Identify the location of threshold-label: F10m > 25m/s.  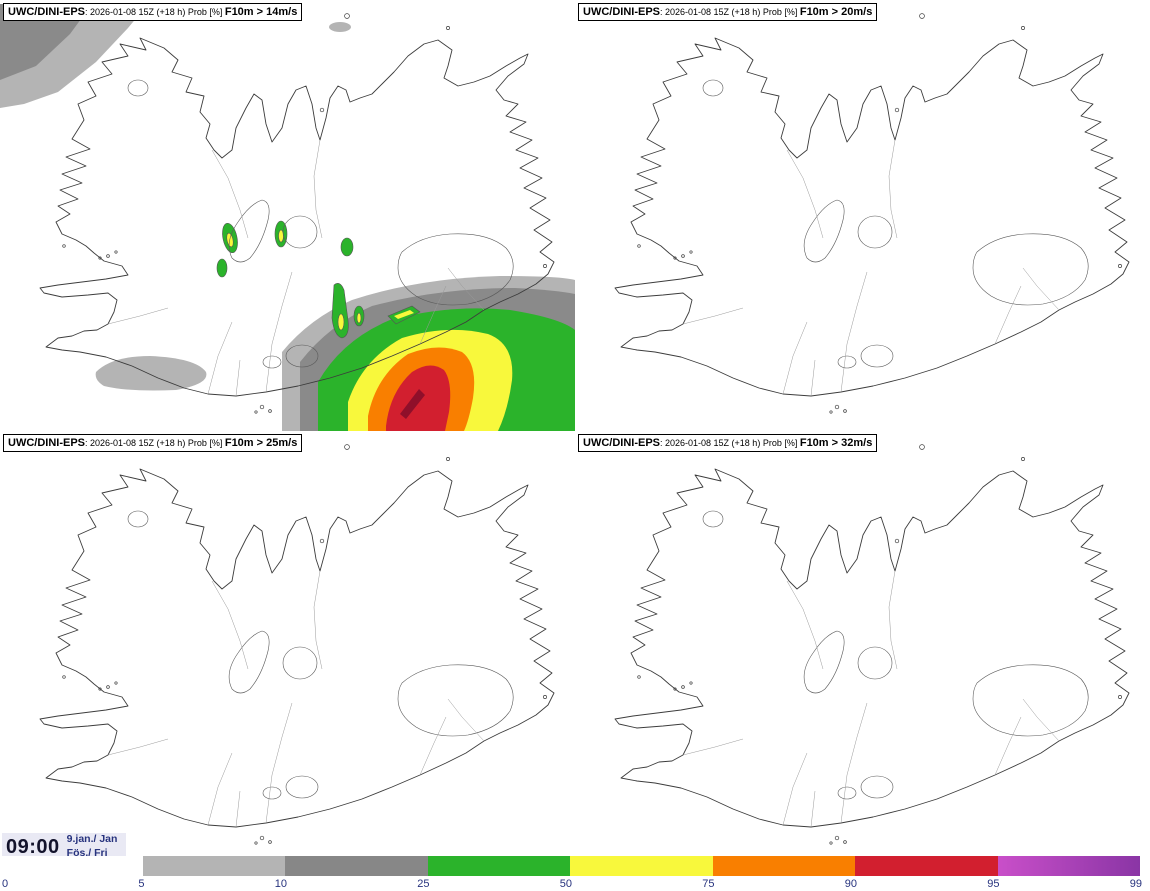
(261, 443).